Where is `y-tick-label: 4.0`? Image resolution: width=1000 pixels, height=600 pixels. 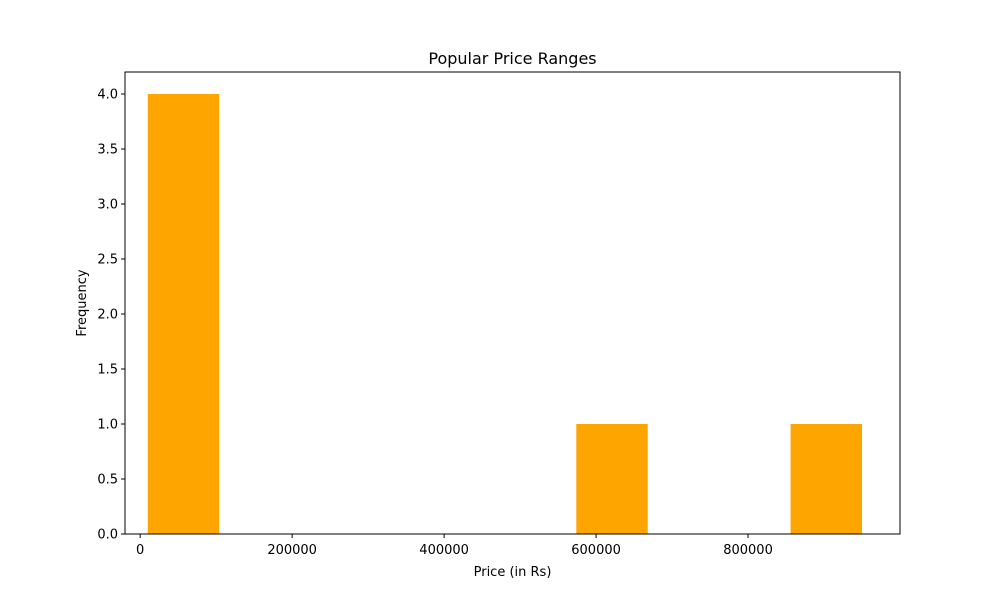 y-tick-label: 4.0 is located at coordinates (107, 95).